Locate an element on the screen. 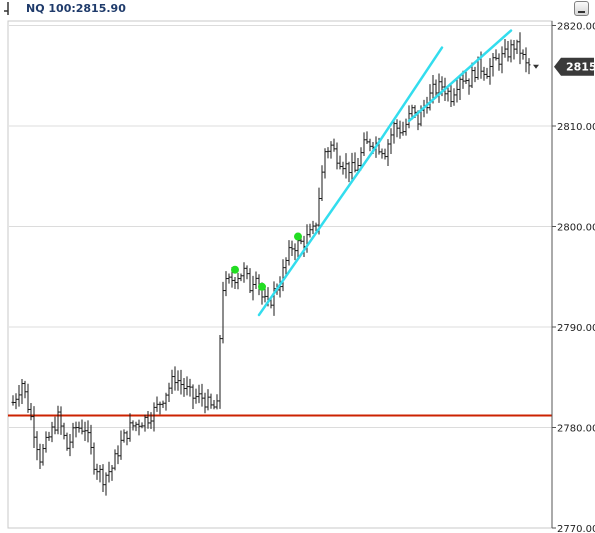  minimize-button is located at coordinates (581, 8).